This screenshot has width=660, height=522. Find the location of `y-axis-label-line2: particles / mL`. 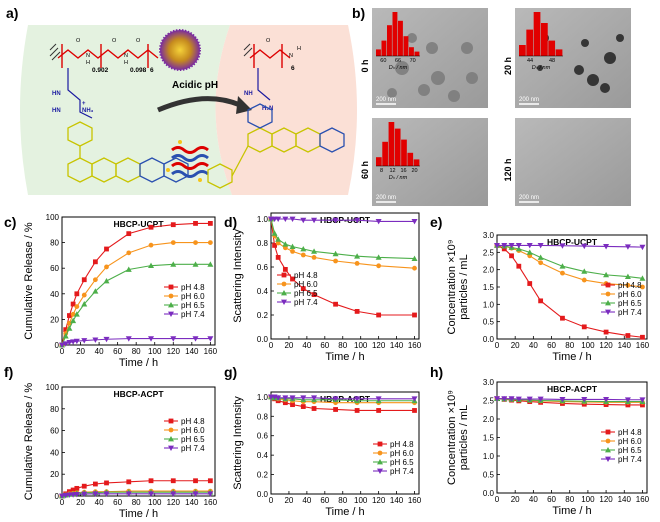

y-axis-label-line2: particles / mL is located at coordinates (464, 437).